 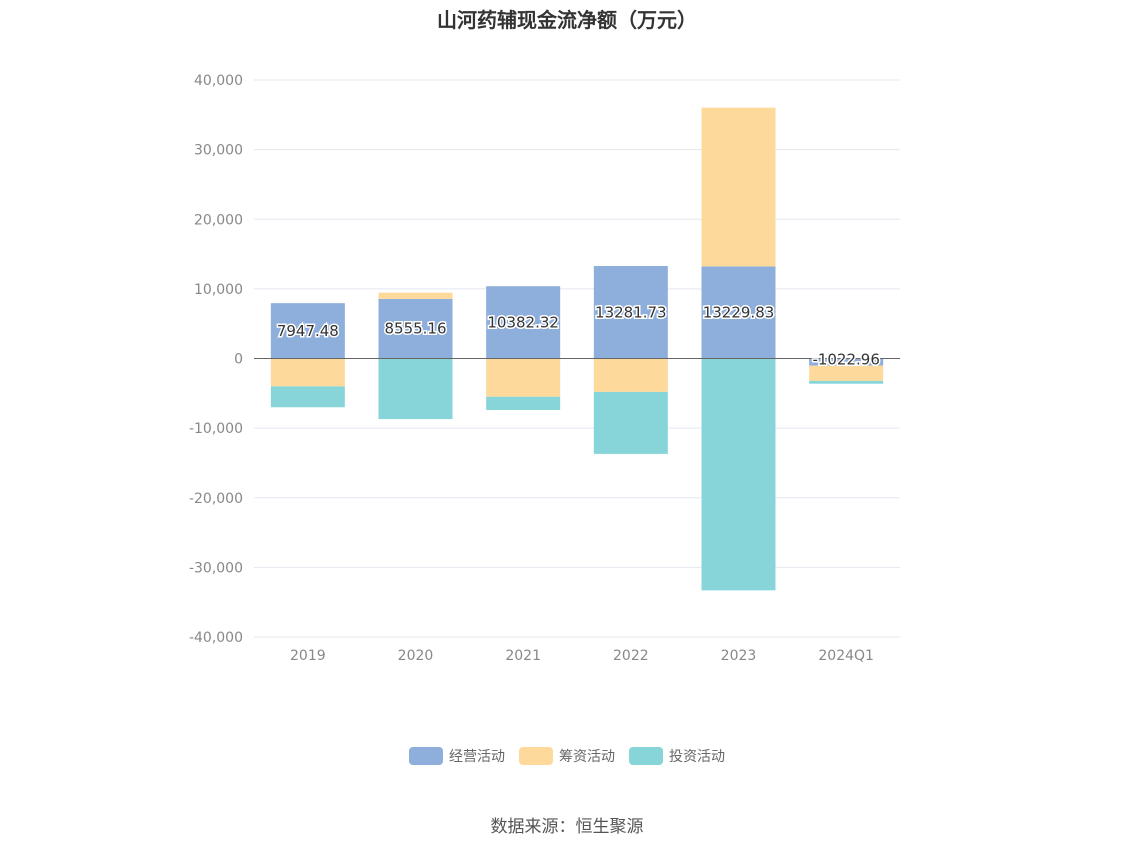 What do you see at coordinates (846, 656) in the screenshot?
I see `x-tick-label: 2024Q1` at bounding box center [846, 656].